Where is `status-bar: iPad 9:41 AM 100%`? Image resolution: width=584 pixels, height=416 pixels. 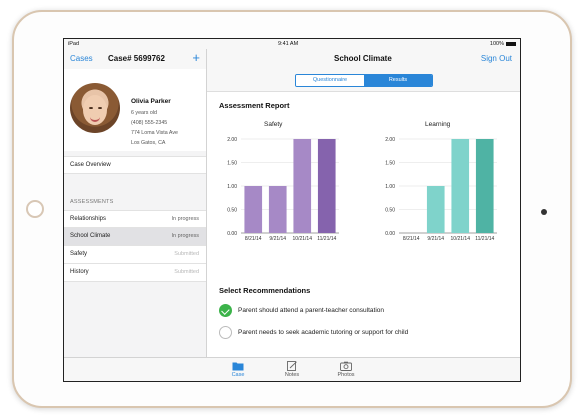
status-bar: iPad 9:41 AM 100% is located at coordinates (292, 44).